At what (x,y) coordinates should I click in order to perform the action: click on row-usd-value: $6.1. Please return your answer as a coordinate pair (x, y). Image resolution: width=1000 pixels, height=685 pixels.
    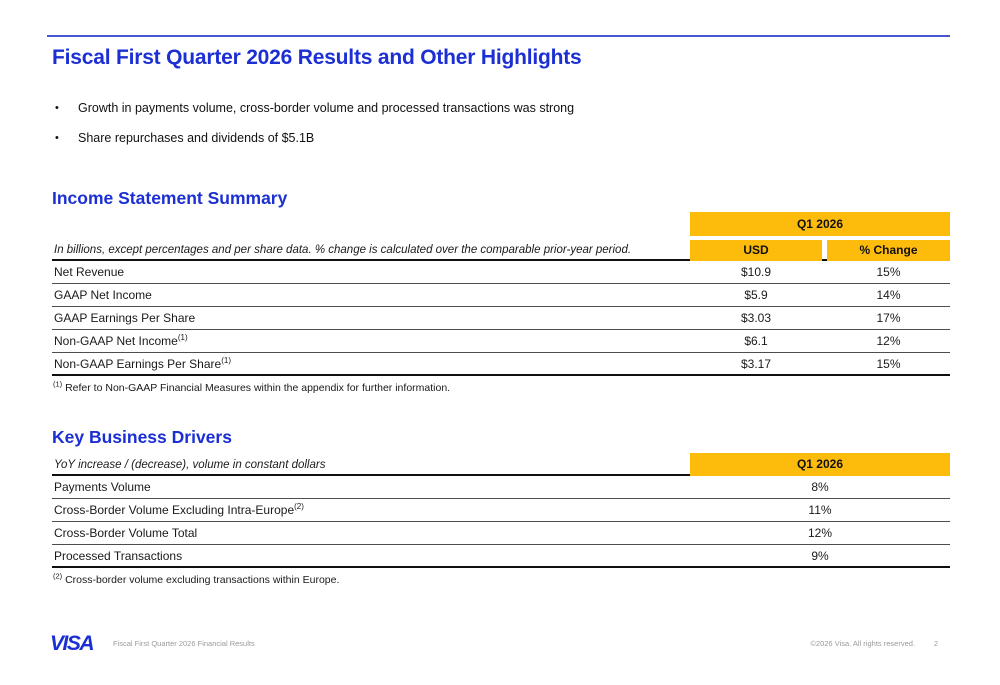
    Looking at the image, I should click on (756, 341).